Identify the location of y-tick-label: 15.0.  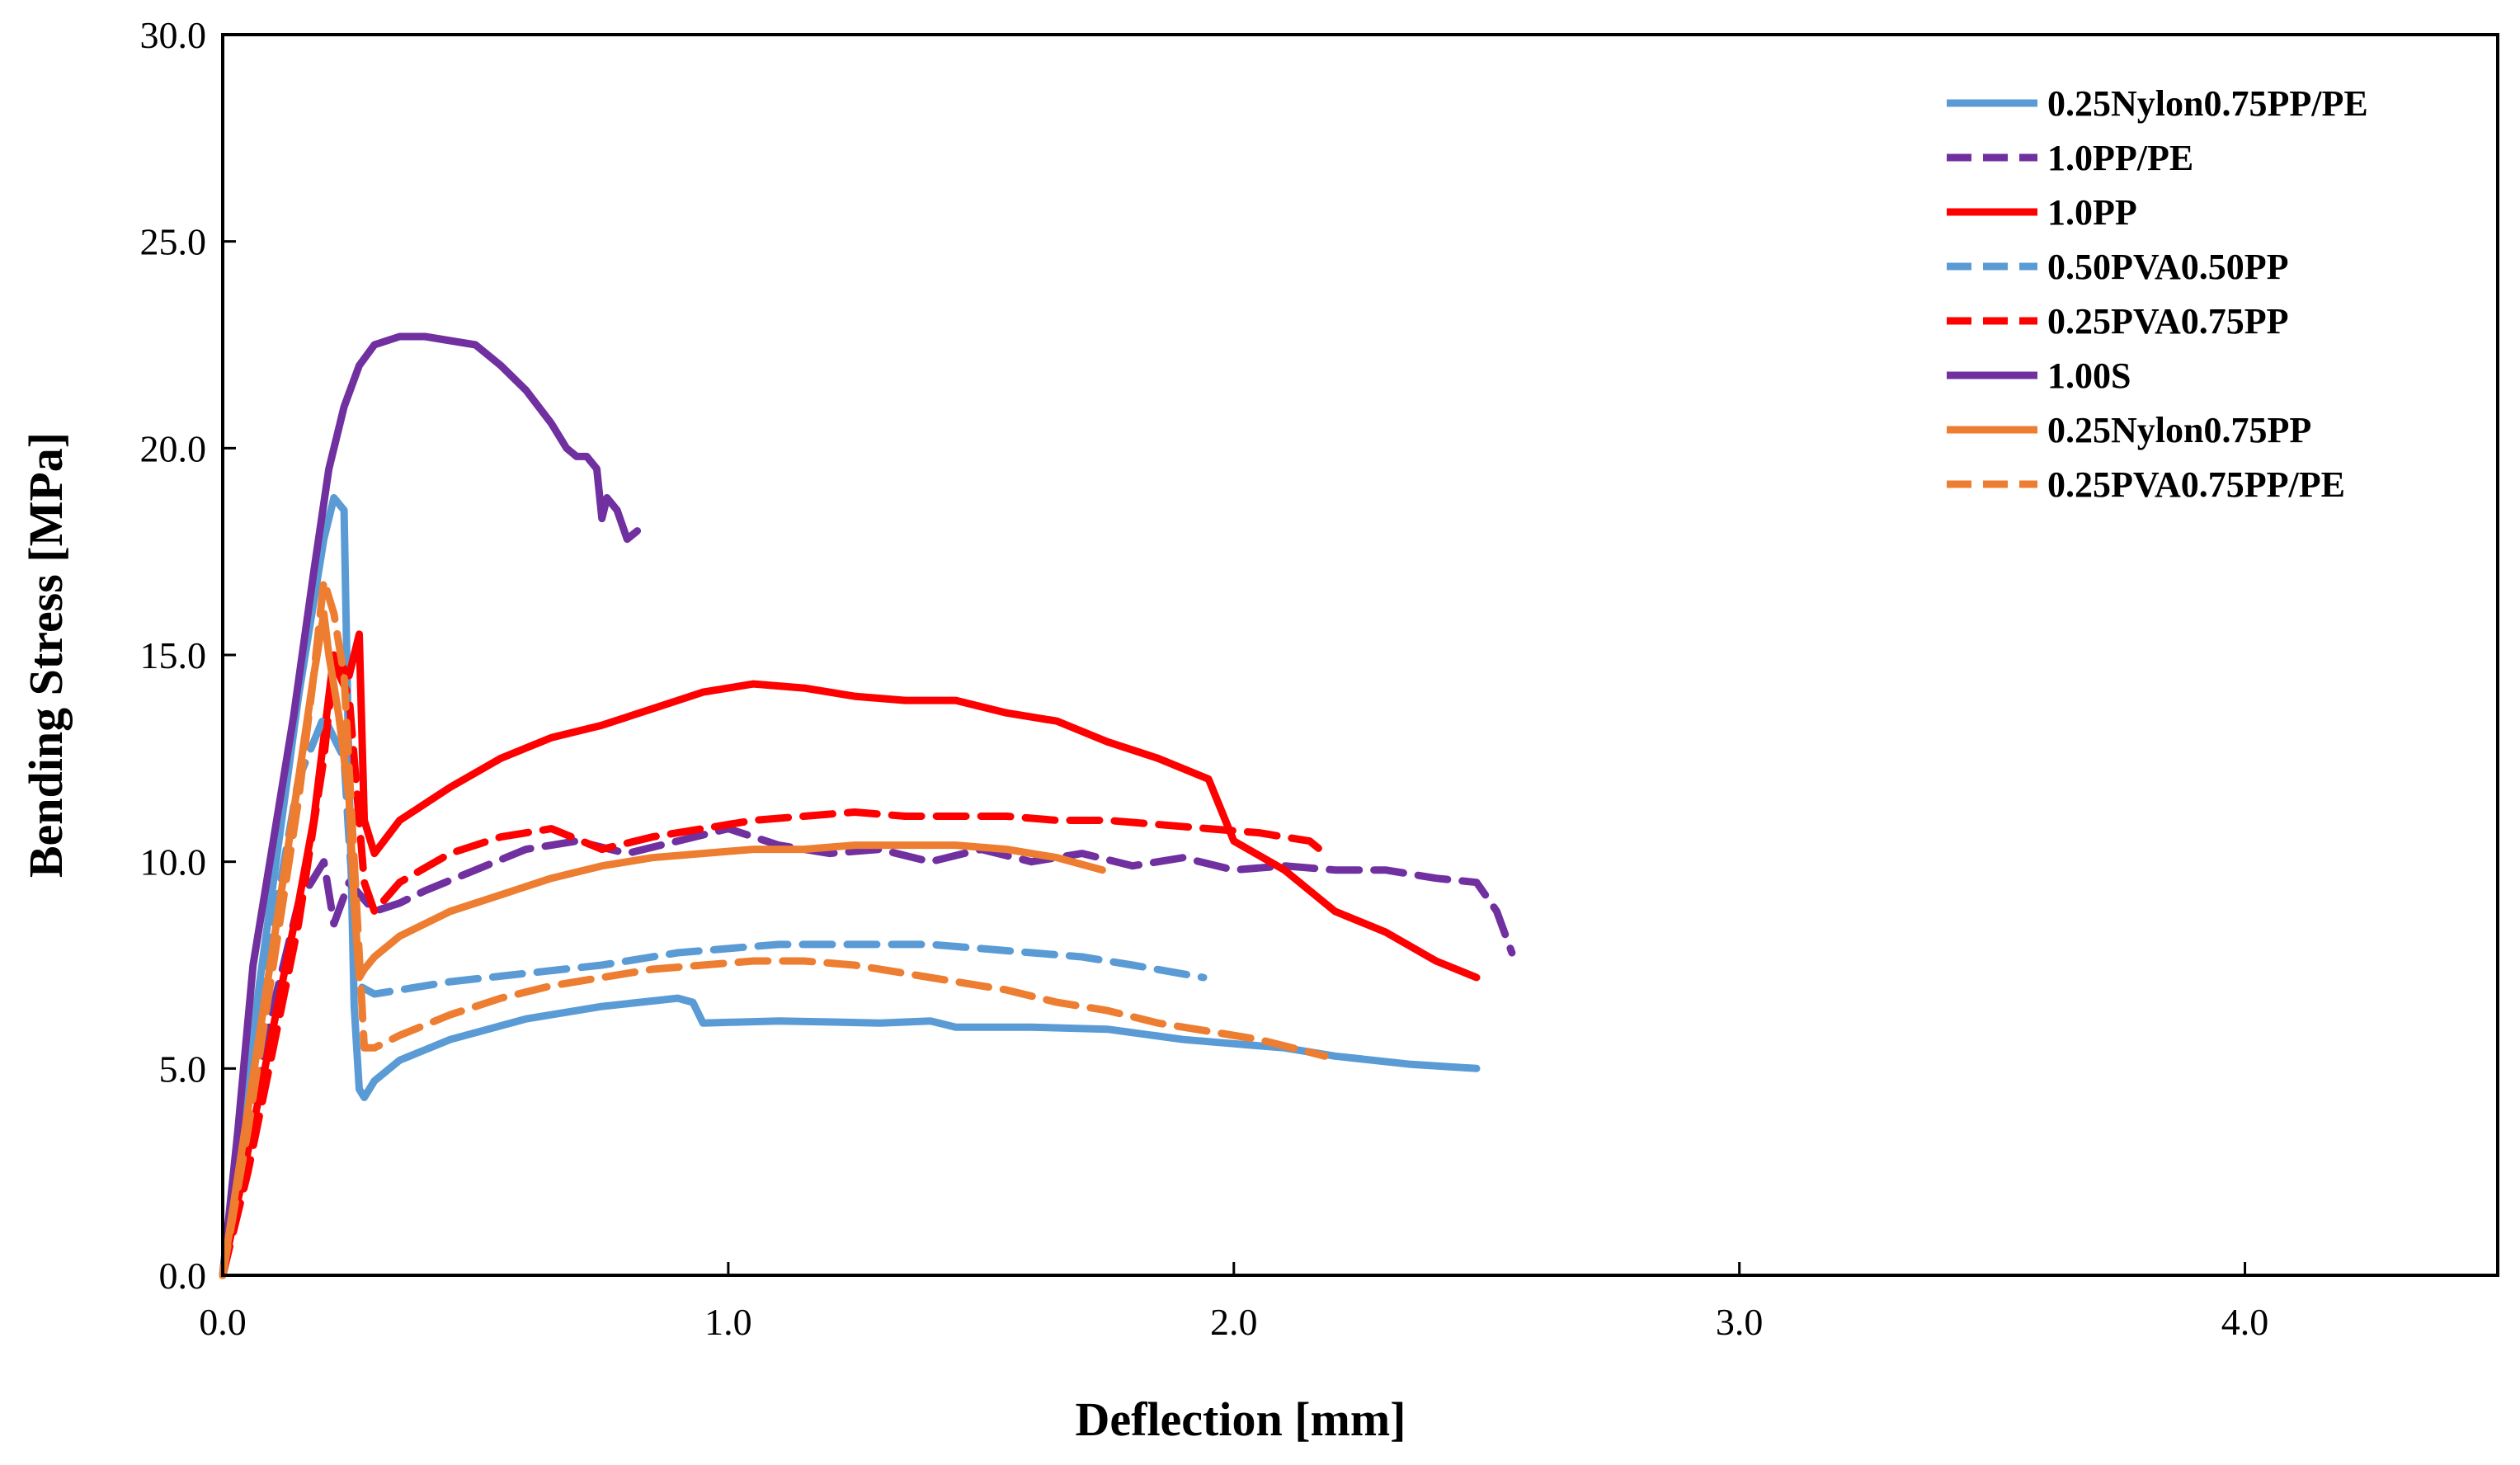
(173, 655).